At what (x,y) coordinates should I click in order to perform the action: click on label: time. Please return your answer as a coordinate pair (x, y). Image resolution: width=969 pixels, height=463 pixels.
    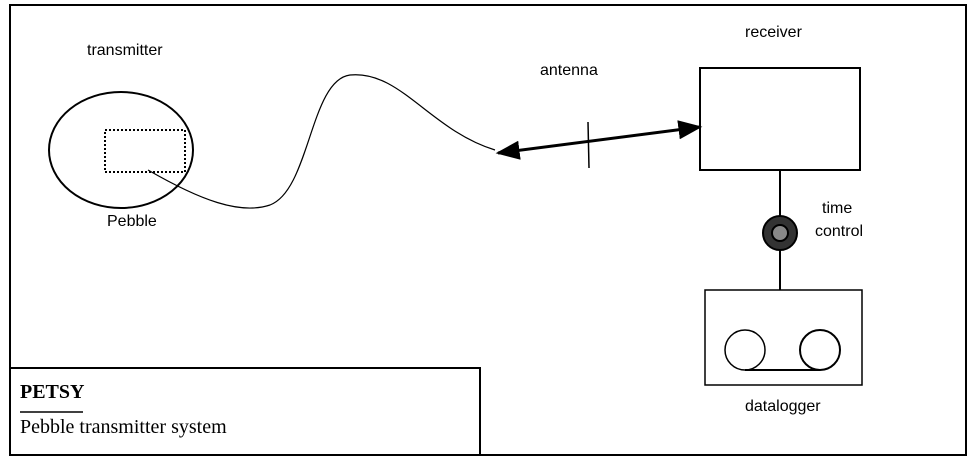
    Looking at the image, I should click on (837, 208).